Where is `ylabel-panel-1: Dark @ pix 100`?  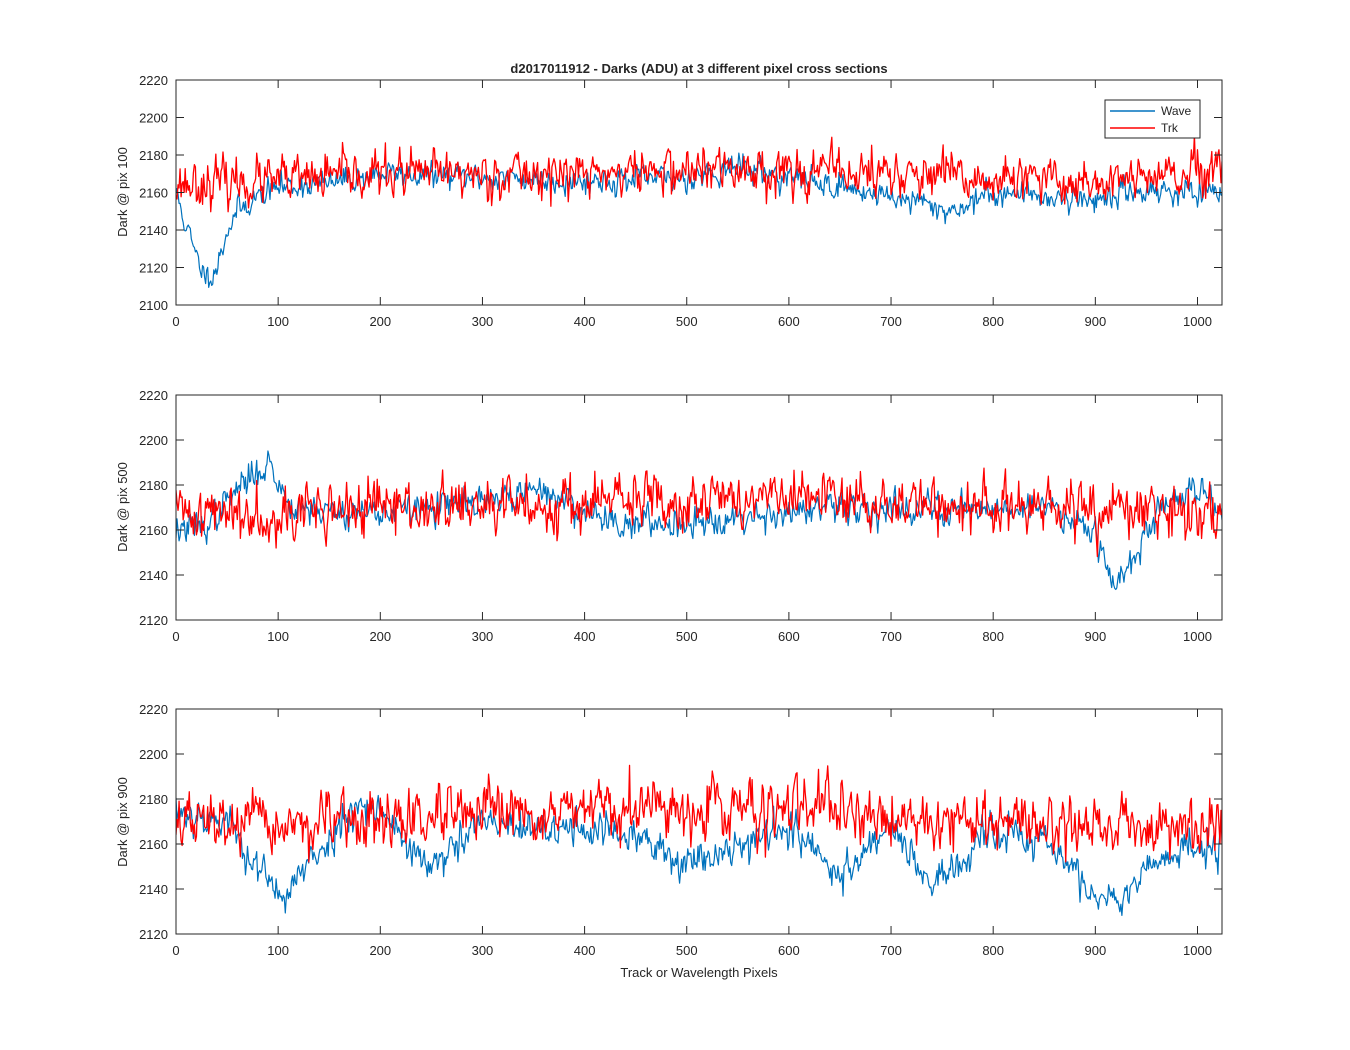
ylabel-panel-1: Dark @ pix 100 is located at coordinates (122, 192).